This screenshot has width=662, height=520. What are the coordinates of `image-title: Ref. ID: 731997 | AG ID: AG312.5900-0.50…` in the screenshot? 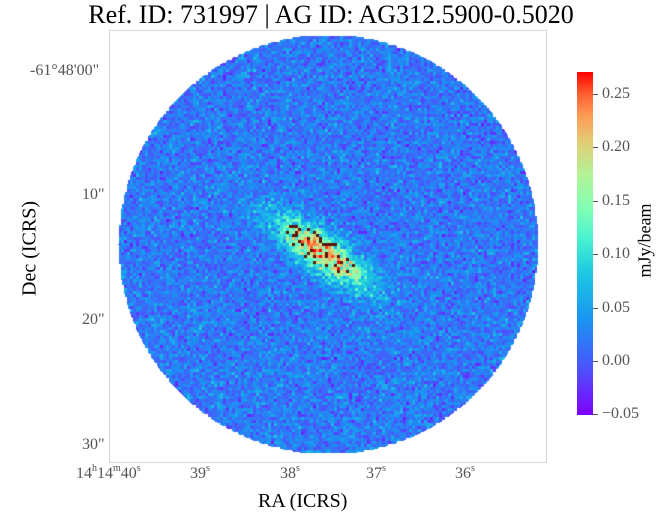 It's located at (331, 14).